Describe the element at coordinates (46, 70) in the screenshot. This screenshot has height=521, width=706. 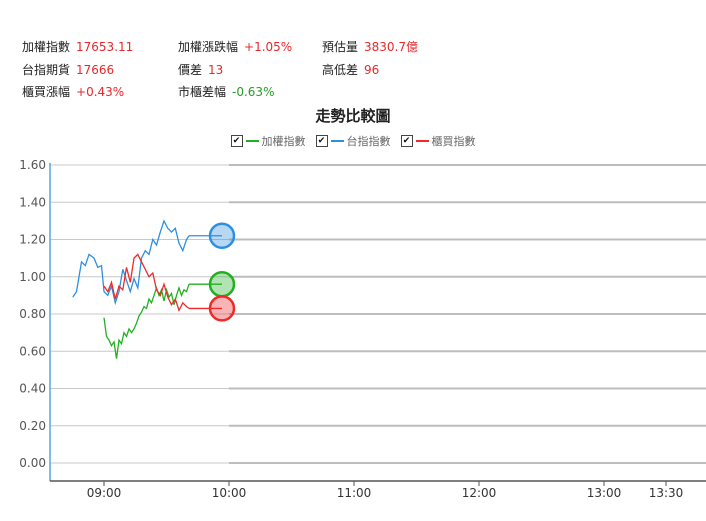
I see `stat-label: 台指期貨` at that location.